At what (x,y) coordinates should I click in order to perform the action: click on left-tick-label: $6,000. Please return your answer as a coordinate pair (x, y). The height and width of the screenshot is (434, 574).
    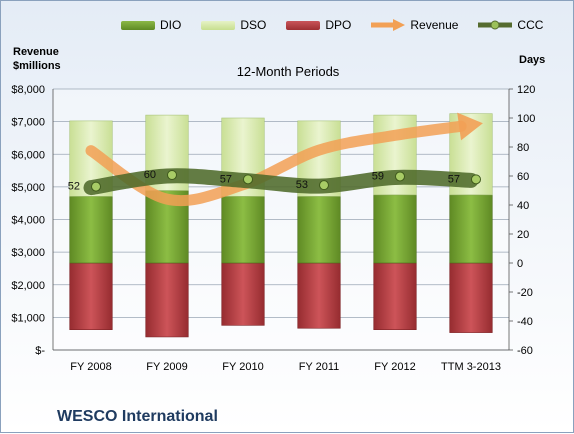
    Looking at the image, I should click on (28, 155).